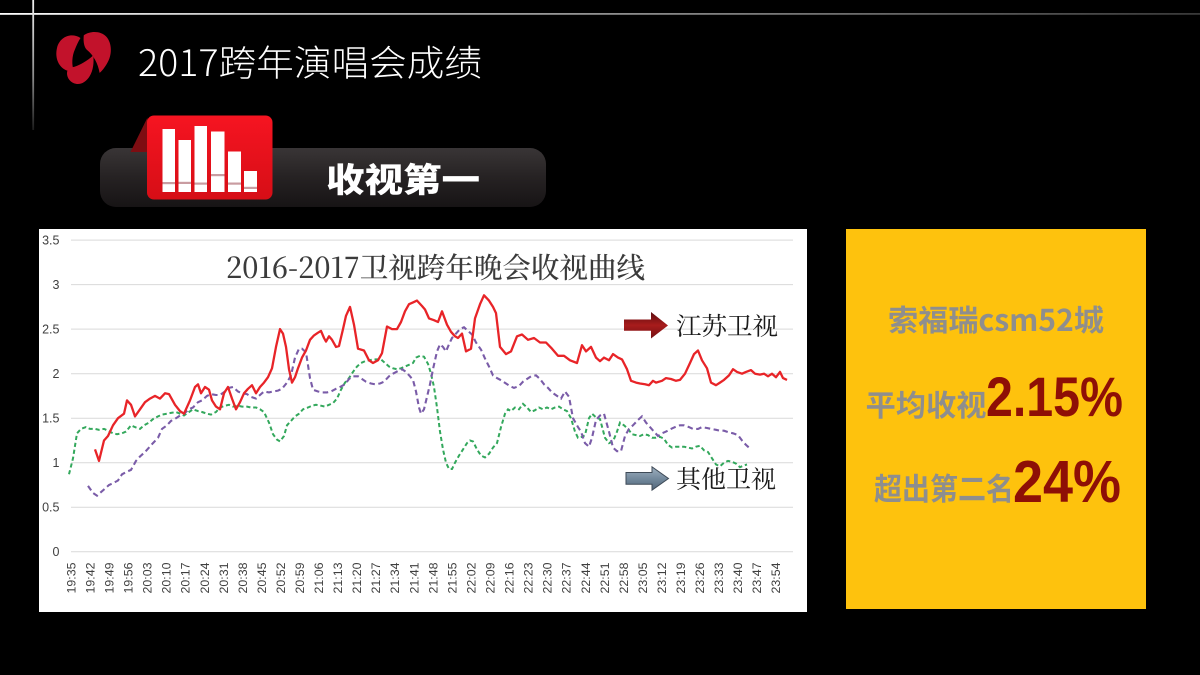 The image size is (1200, 675). I want to click on svg-text: 20:03, so click(148, 577).